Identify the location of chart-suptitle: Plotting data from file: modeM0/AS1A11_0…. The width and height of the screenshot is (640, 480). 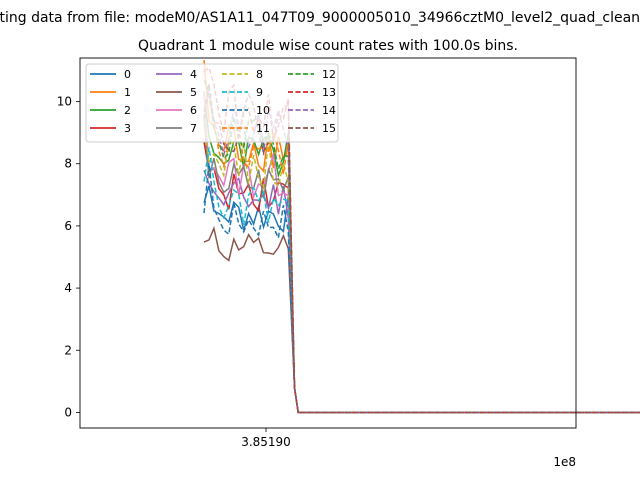
(320, 18).